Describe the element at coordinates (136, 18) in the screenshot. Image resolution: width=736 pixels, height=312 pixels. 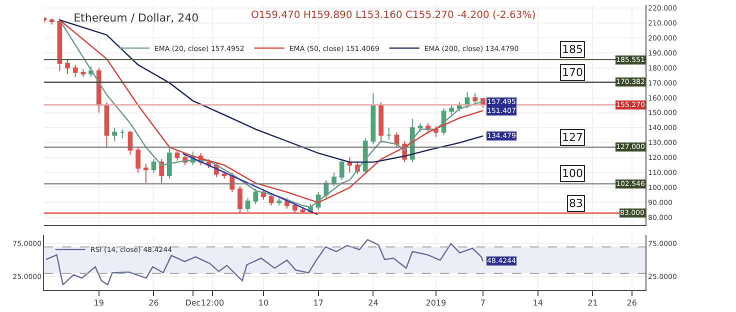
I see `text: Ethereum / Dollar, 240` at that location.